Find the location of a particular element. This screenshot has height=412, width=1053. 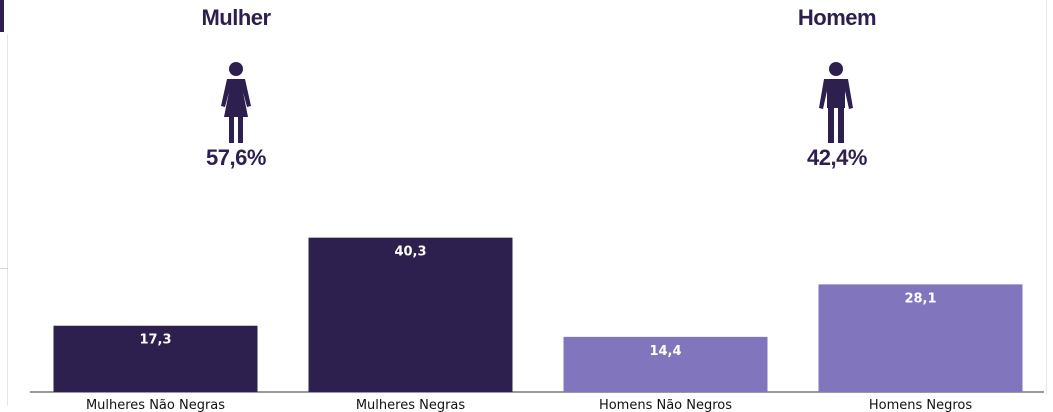

right-divider is located at coordinates (1046, 197).